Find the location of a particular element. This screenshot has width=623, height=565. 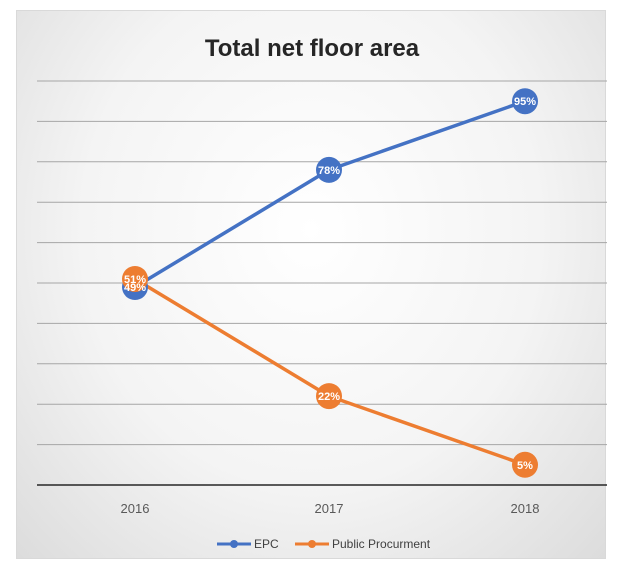

legend-entry: Public Procurment is located at coordinates (363, 544).